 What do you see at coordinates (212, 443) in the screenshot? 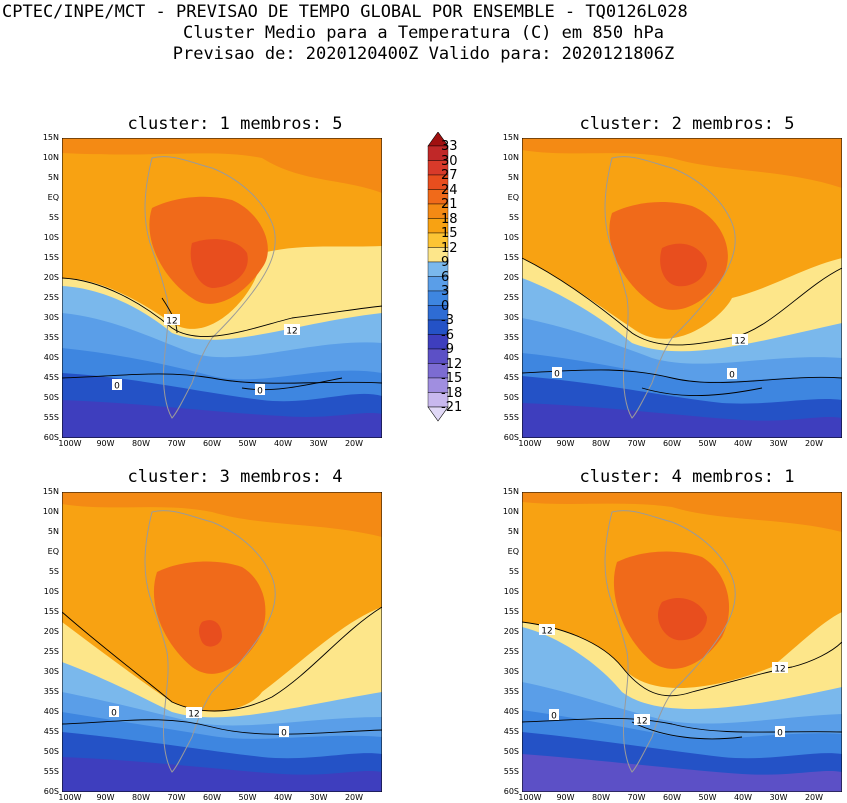
I see `lon-tick-label: 60W` at bounding box center [212, 443].